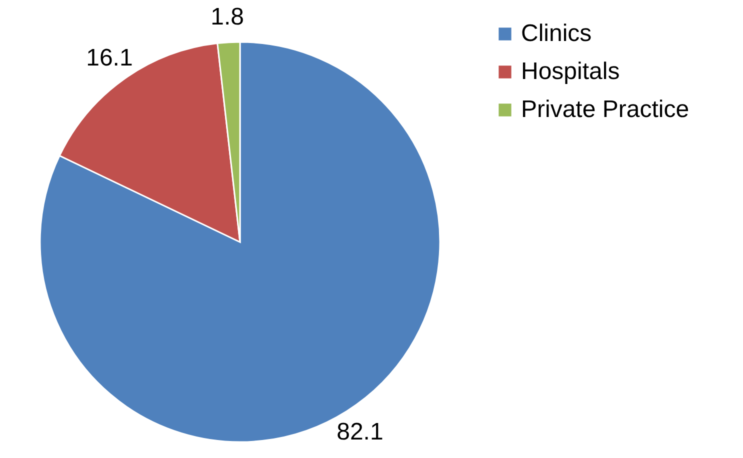 This screenshot has width=743, height=458. Describe the element at coordinates (227, 16) in the screenshot. I see `data-label: 1.8` at that location.